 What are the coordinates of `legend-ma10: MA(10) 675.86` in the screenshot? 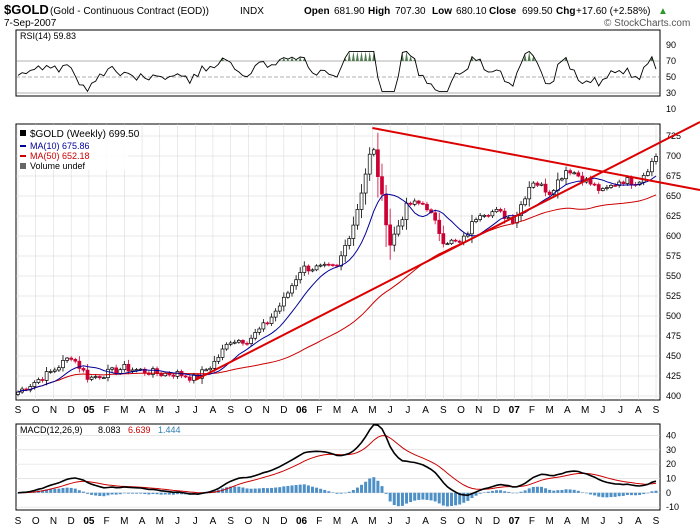 It's located at (60, 146).